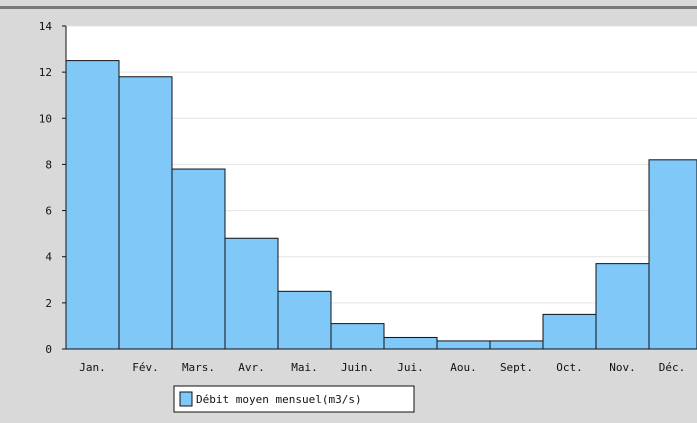 The image size is (697, 423). Describe the element at coordinates (672, 367) in the screenshot. I see `x-tick-label: Déc.` at that location.